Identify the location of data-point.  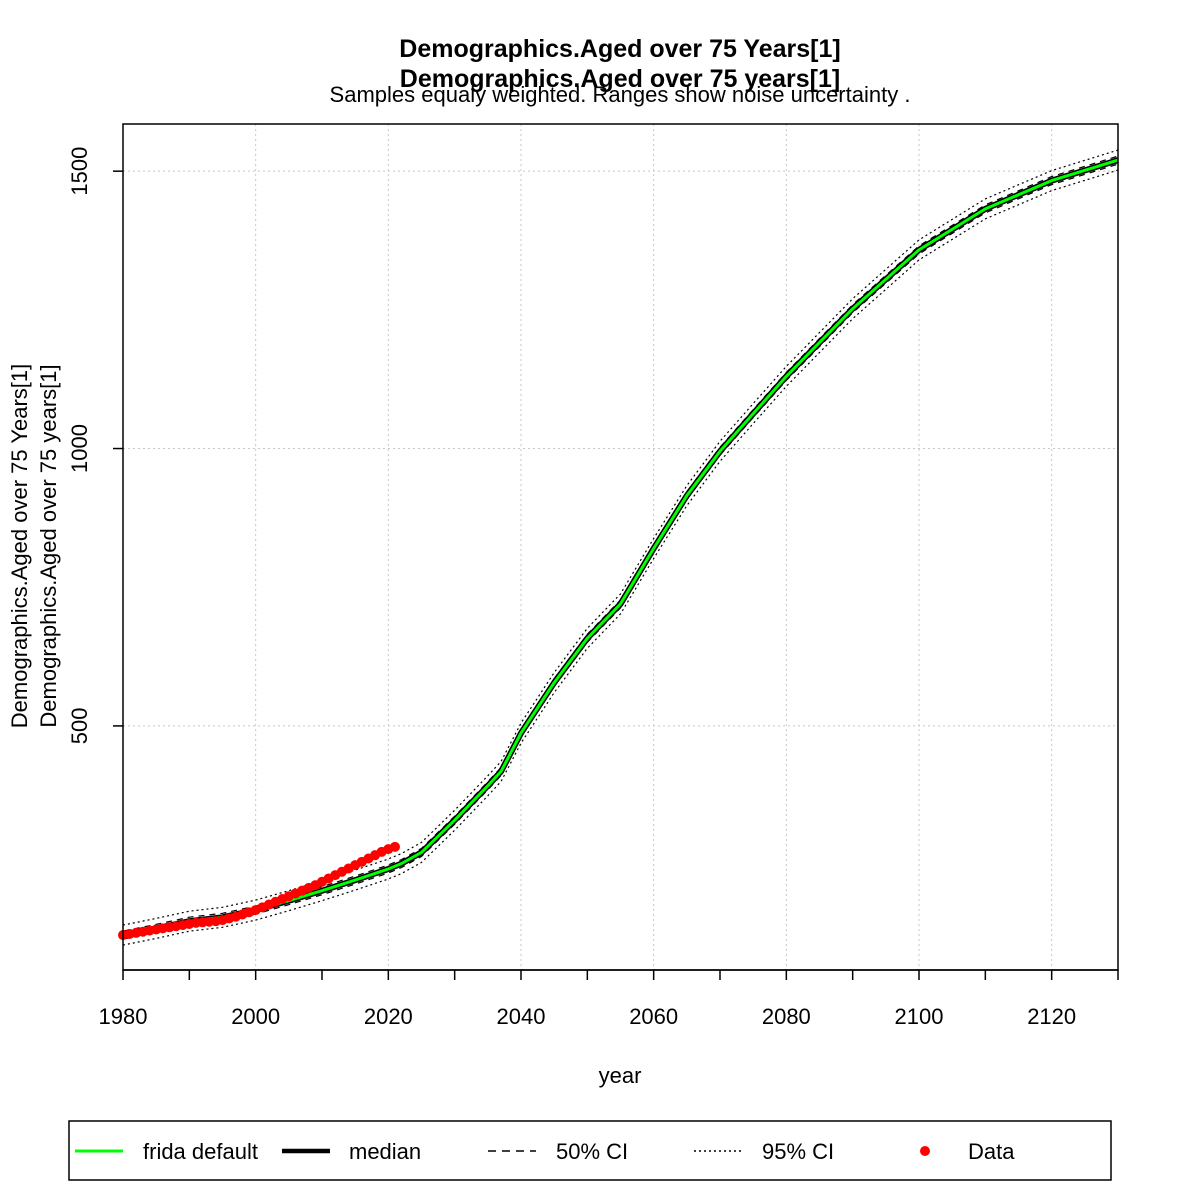
(394, 846).